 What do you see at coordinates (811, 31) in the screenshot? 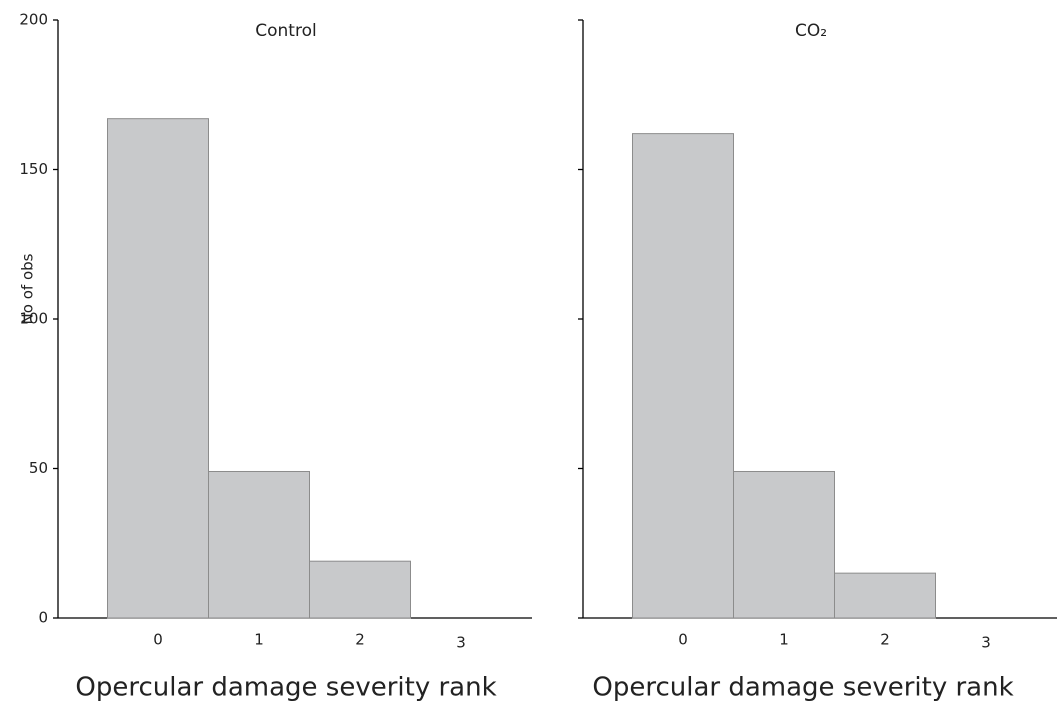
I see `panel-title: CO₂` at bounding box center [811, 31].